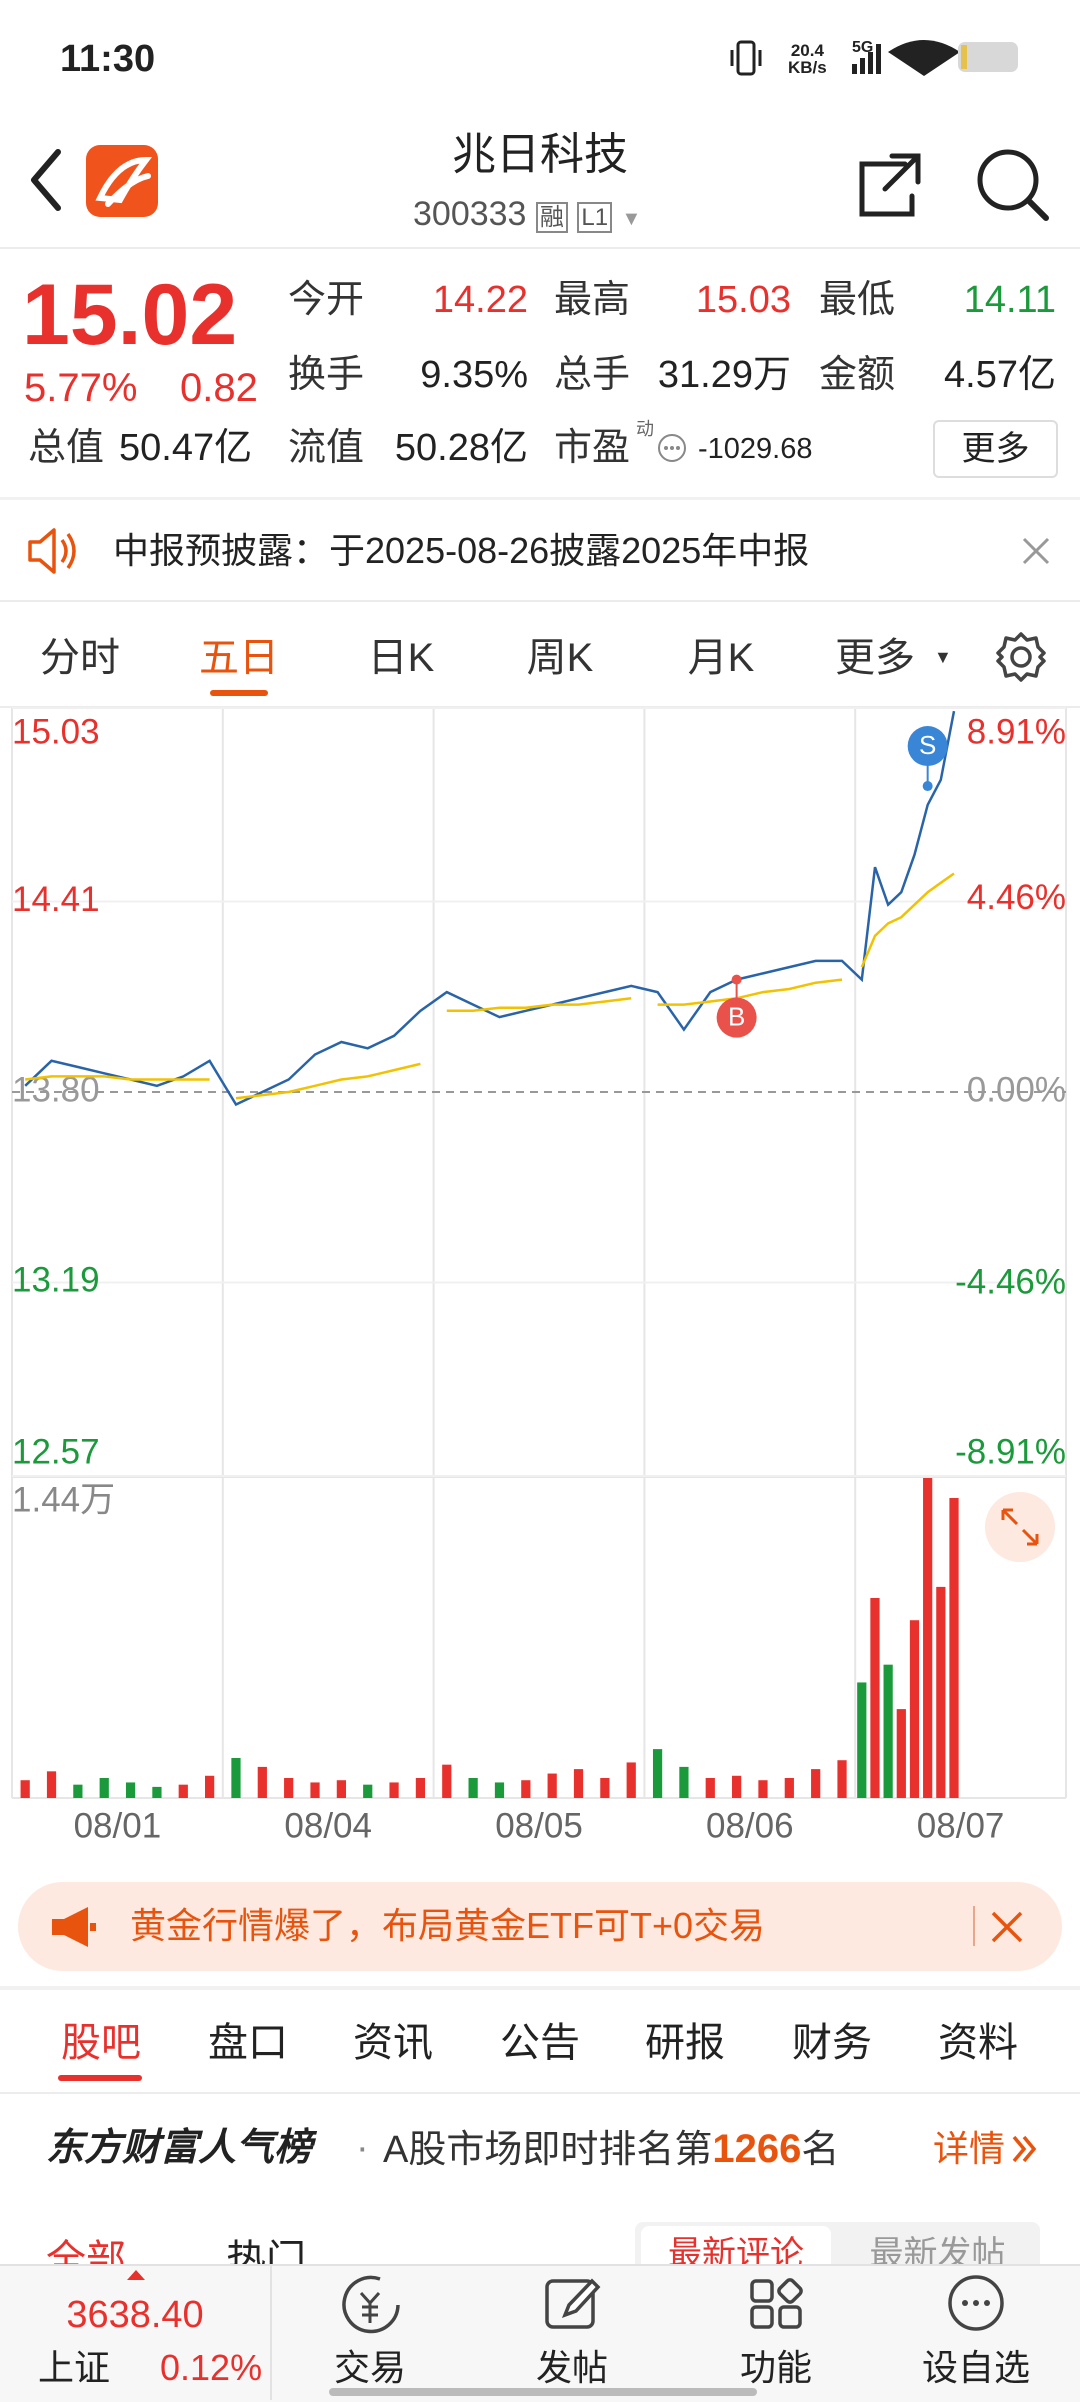 The width and height of the screenshot is (1080, 2402). What do you see at coordinates (724, 375) in the screenshot?
I see `field-value: 31.29万` at bounding box center [724, 375].